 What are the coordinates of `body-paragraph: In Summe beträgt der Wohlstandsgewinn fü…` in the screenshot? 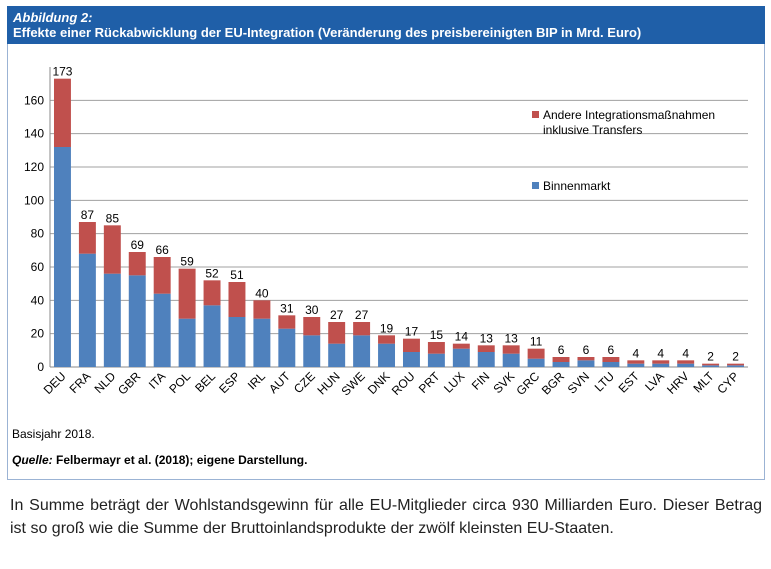 It's located at (386, 517).